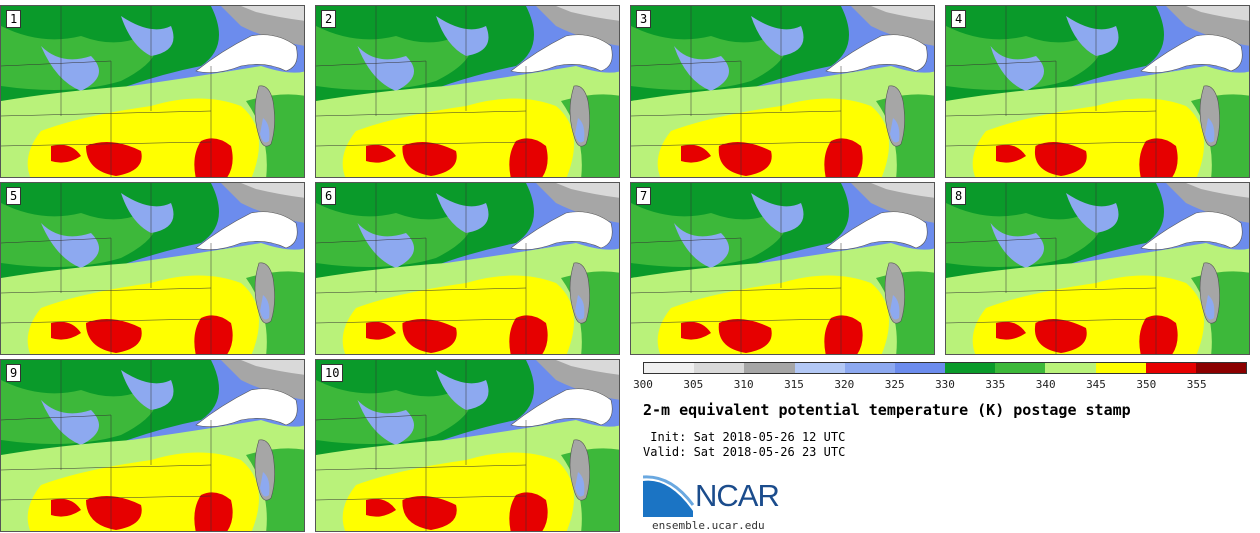 Image resolution: width=1260 pixels, height=533 pixels. Describe the element at coordinates (995, 384) in the screenshot. I see `colorbar-tick-label: 335` at that location.